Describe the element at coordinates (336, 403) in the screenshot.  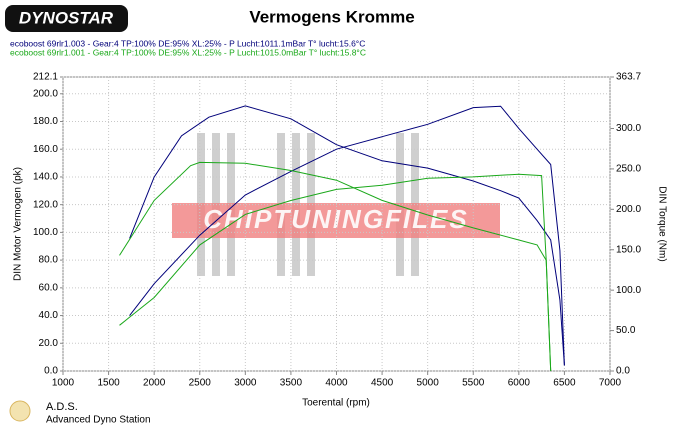
I see `x-axis-title: Toerental (rpm)` at that location.